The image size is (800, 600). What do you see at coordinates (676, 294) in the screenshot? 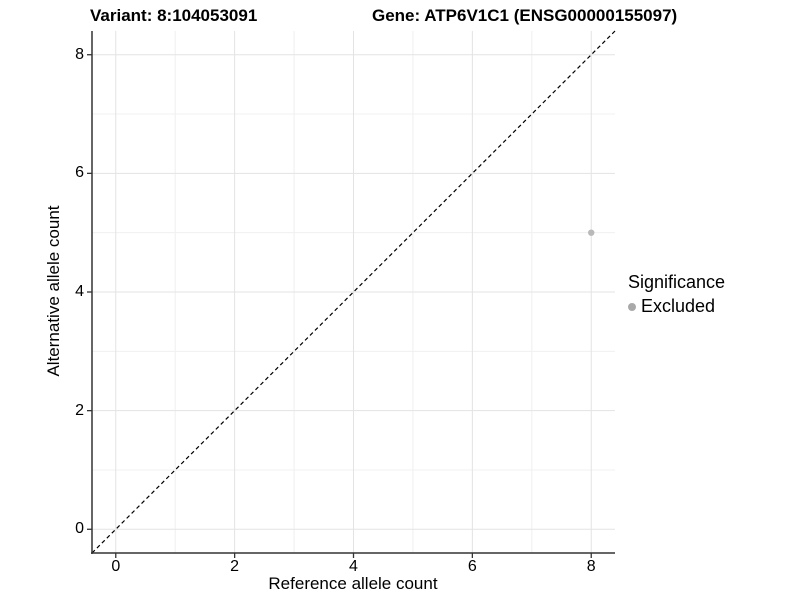
I see `legend: Significance Excluded` at bounding box center [676, 294].